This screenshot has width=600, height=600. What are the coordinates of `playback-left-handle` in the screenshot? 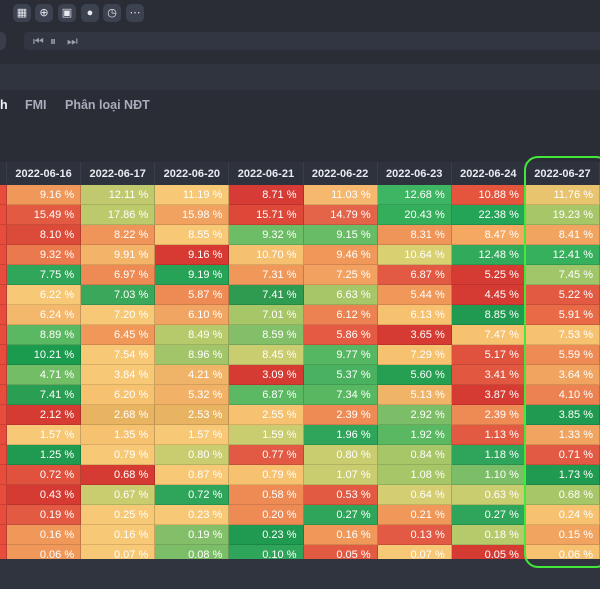 It's located at (3, 41).